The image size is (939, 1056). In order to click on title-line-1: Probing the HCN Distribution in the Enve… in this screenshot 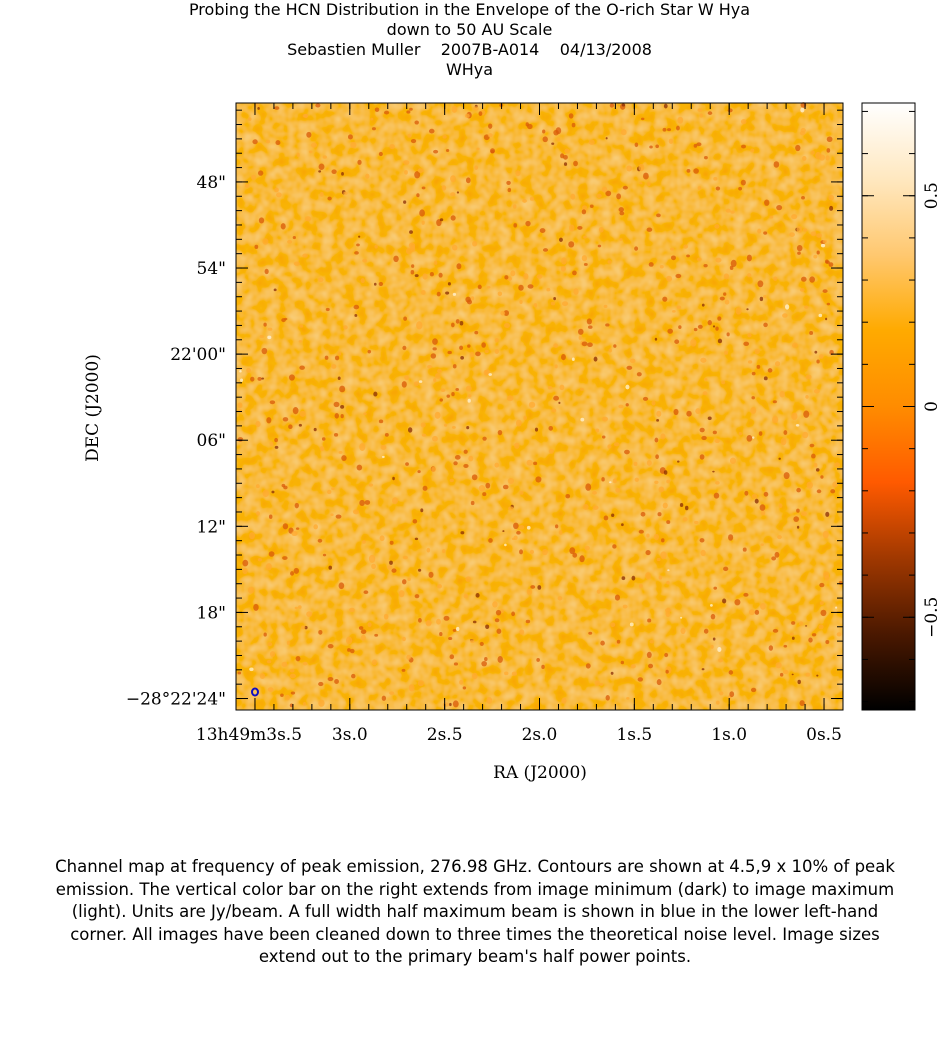, I will do `click(469, 9)`.